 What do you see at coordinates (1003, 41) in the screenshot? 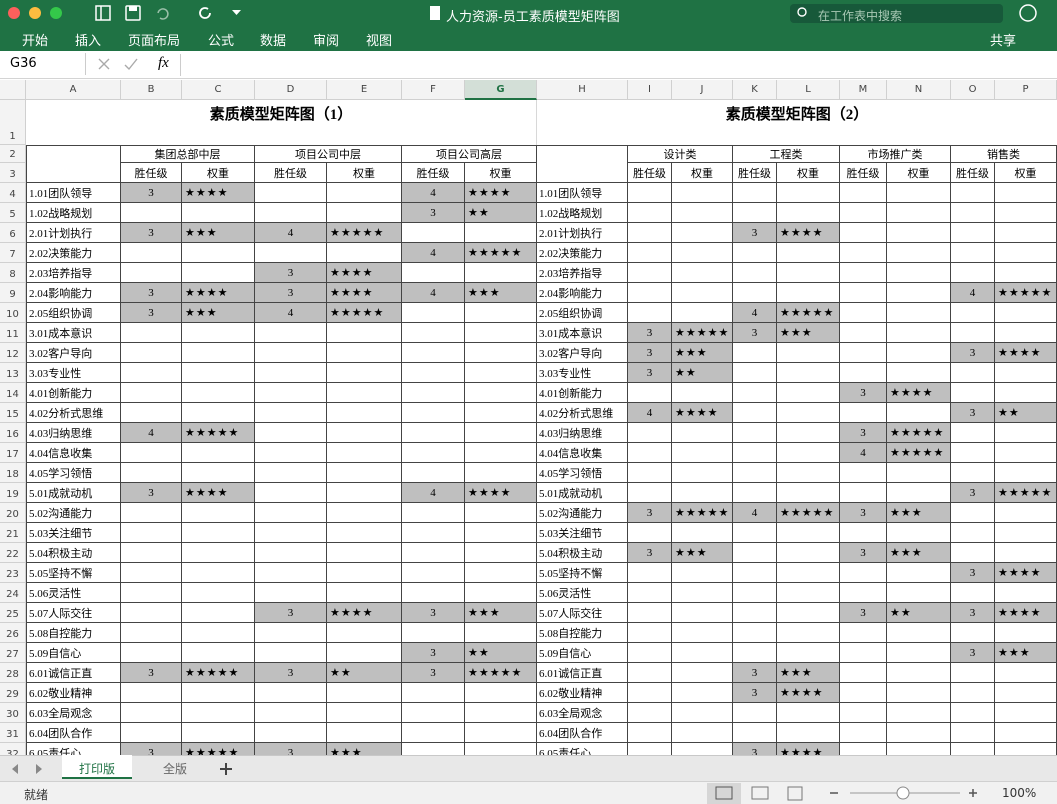
I see `share-button: 共享` at bounding box center [1003, 41].